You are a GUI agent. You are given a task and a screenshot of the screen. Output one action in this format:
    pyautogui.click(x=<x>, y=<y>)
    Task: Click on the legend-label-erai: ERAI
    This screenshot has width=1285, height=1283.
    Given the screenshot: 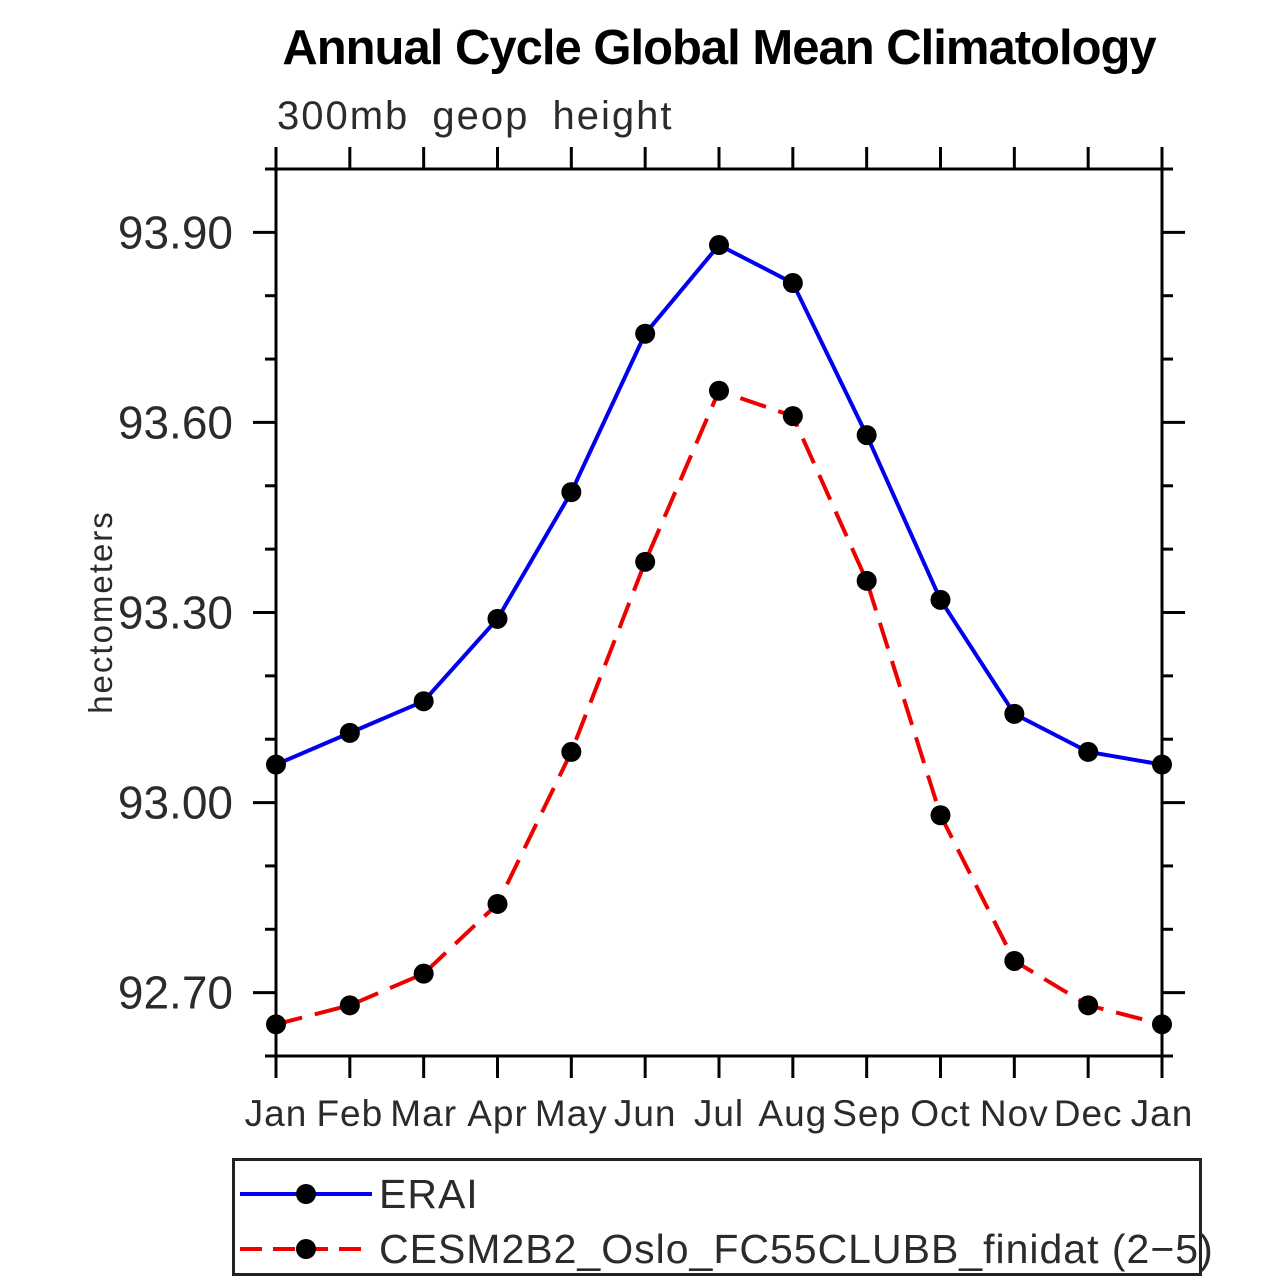 What is the action you would take?
    pyautogui.click(x=429, y=1193)
    